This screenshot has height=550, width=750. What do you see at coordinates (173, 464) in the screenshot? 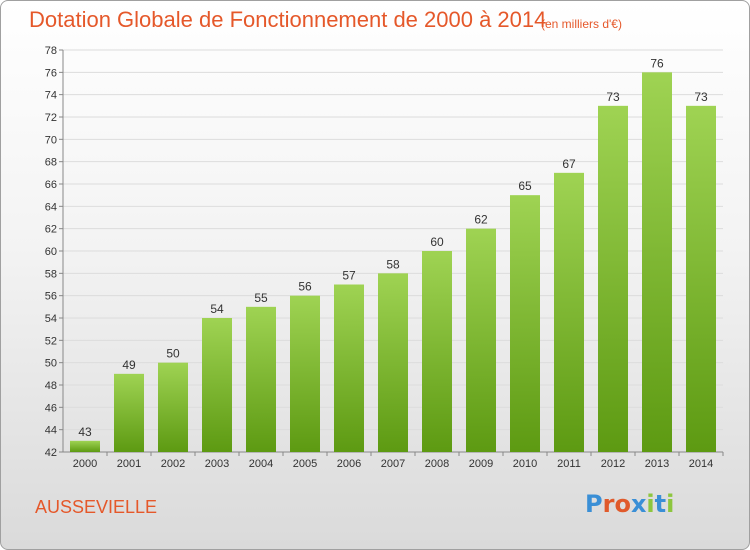
I see `x-tick-label: 2002` at bounding box center [173, 464].